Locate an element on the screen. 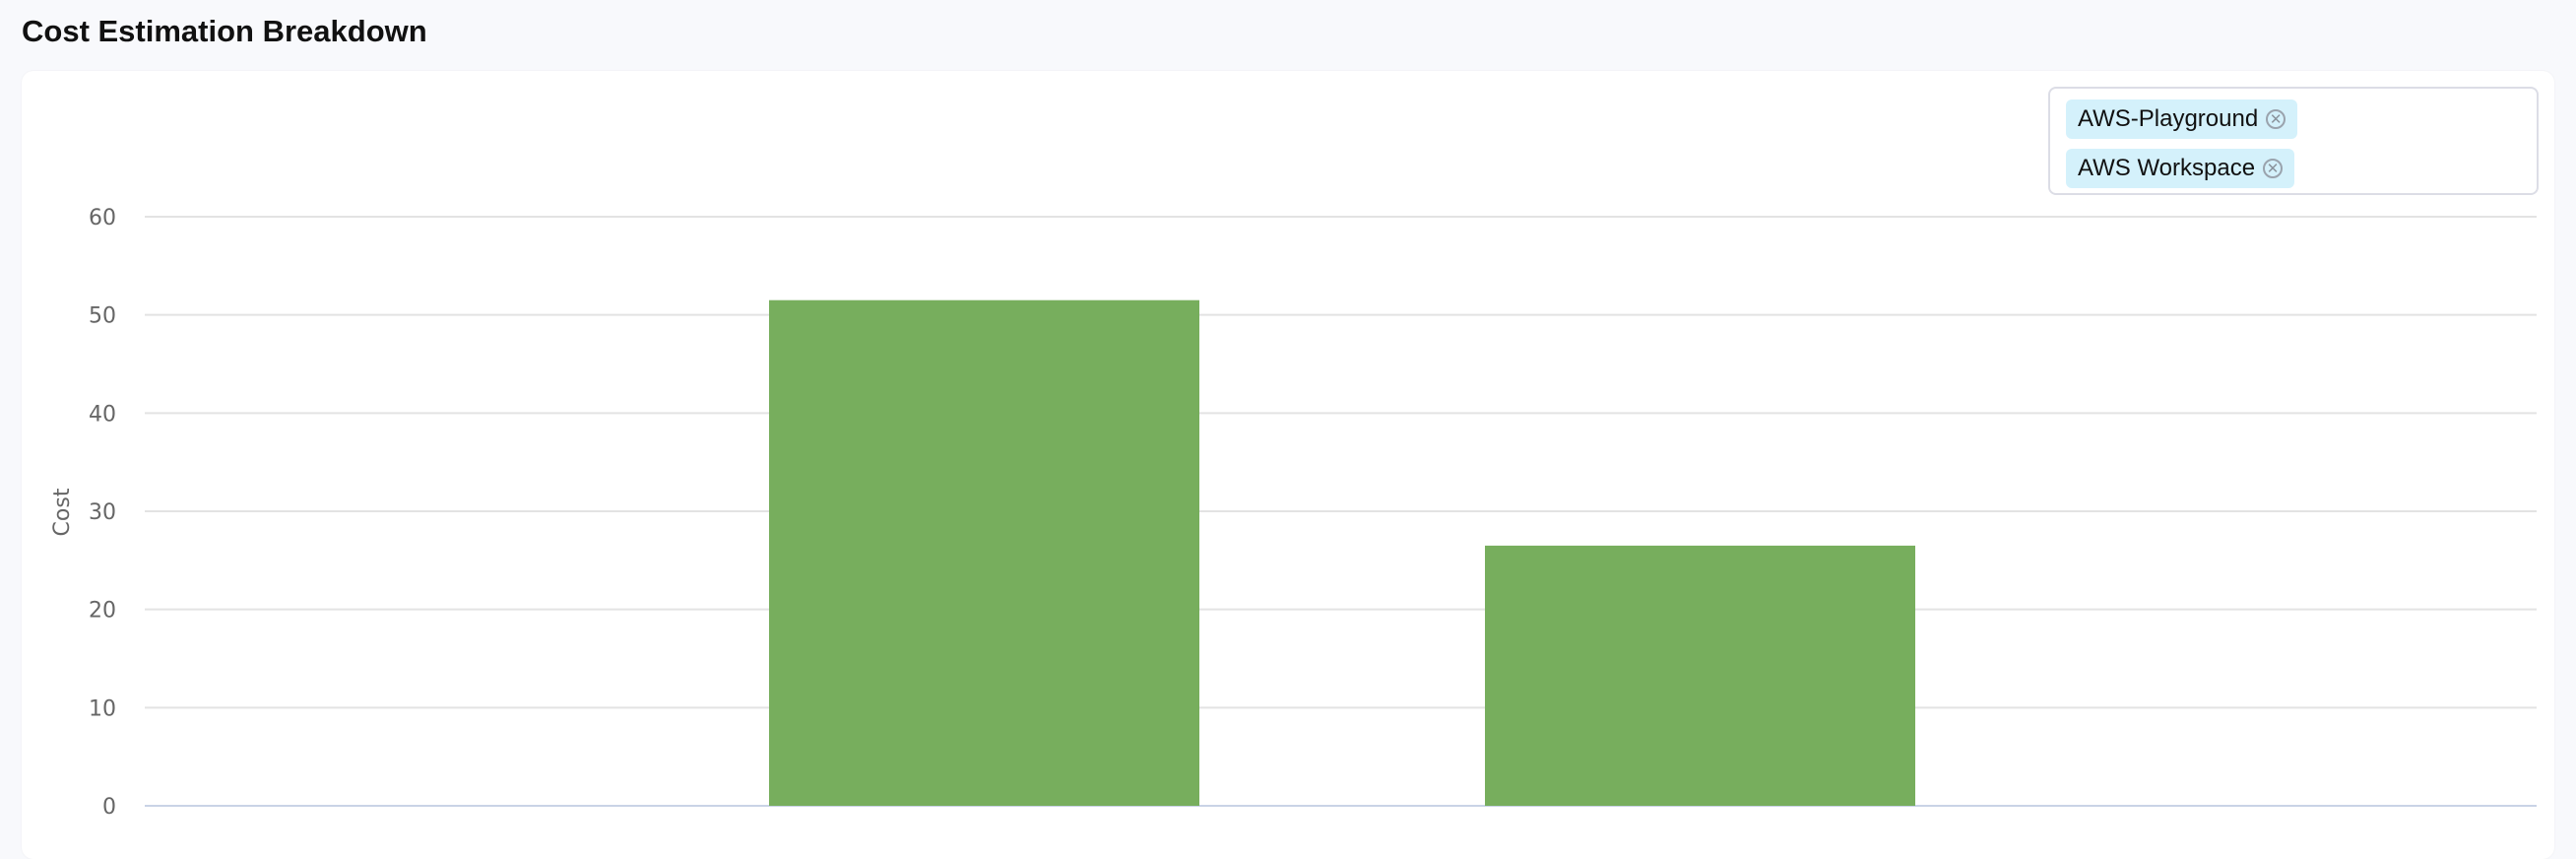 The width and height of the screenshot is (2576, 859). filter-chip-aws-playground: AWS-Playground ✕ is located at coordinates (2182, 119).